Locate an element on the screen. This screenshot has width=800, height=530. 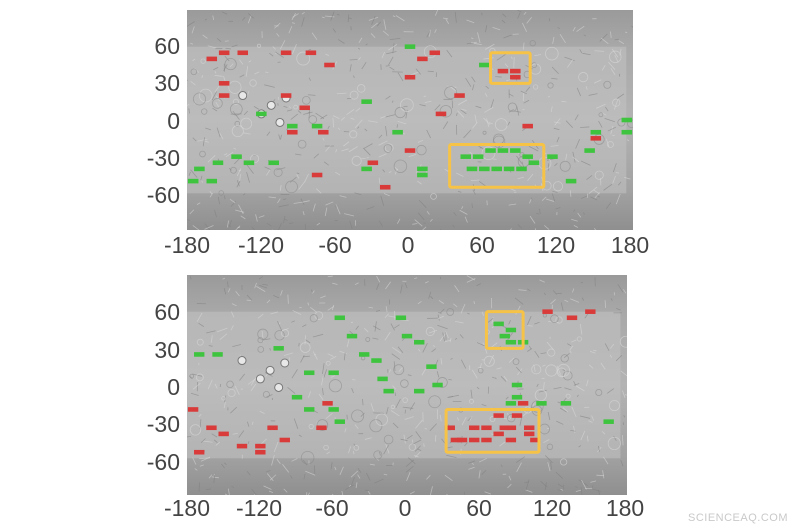
y-tick-label: -30 is located at coordinates (163, 424).